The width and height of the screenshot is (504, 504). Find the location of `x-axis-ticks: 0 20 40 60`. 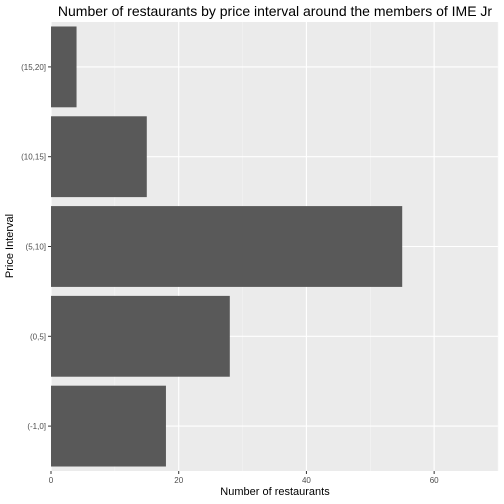

x-axis-ticks: 0 20 40 60 is located at coordinates (244, 478).